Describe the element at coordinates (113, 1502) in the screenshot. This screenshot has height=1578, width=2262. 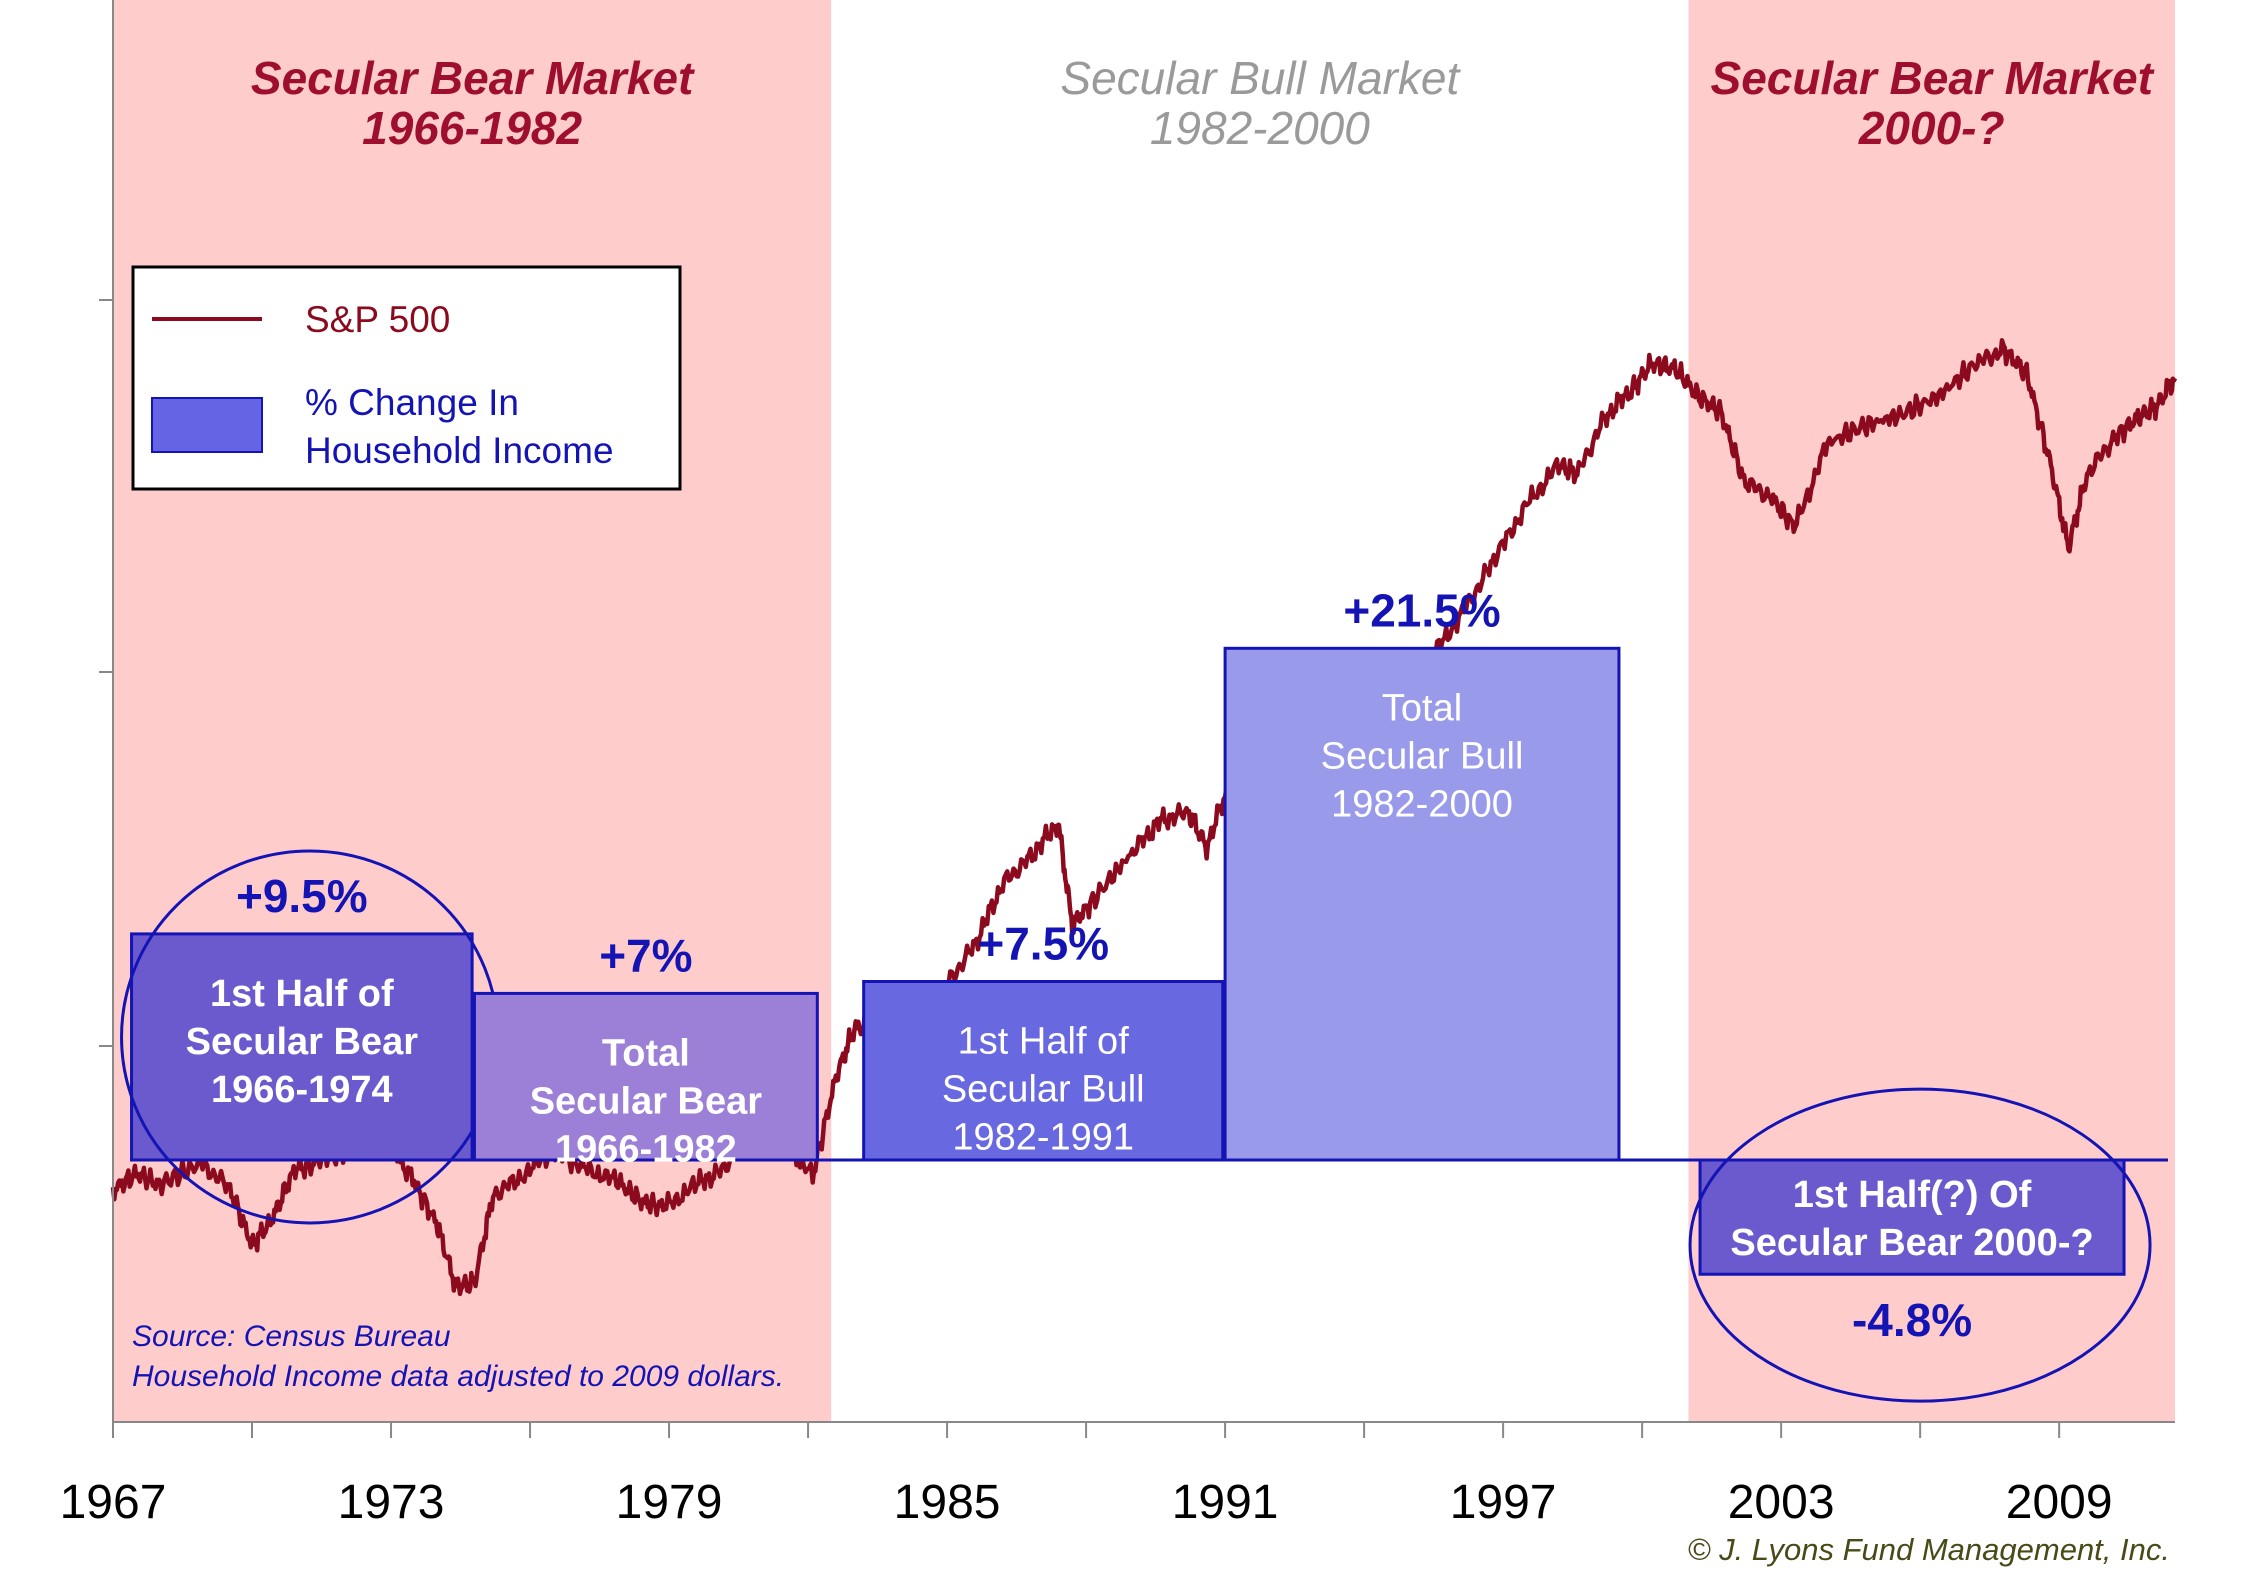
I see `x-tick-label-0: 1967` at that location.